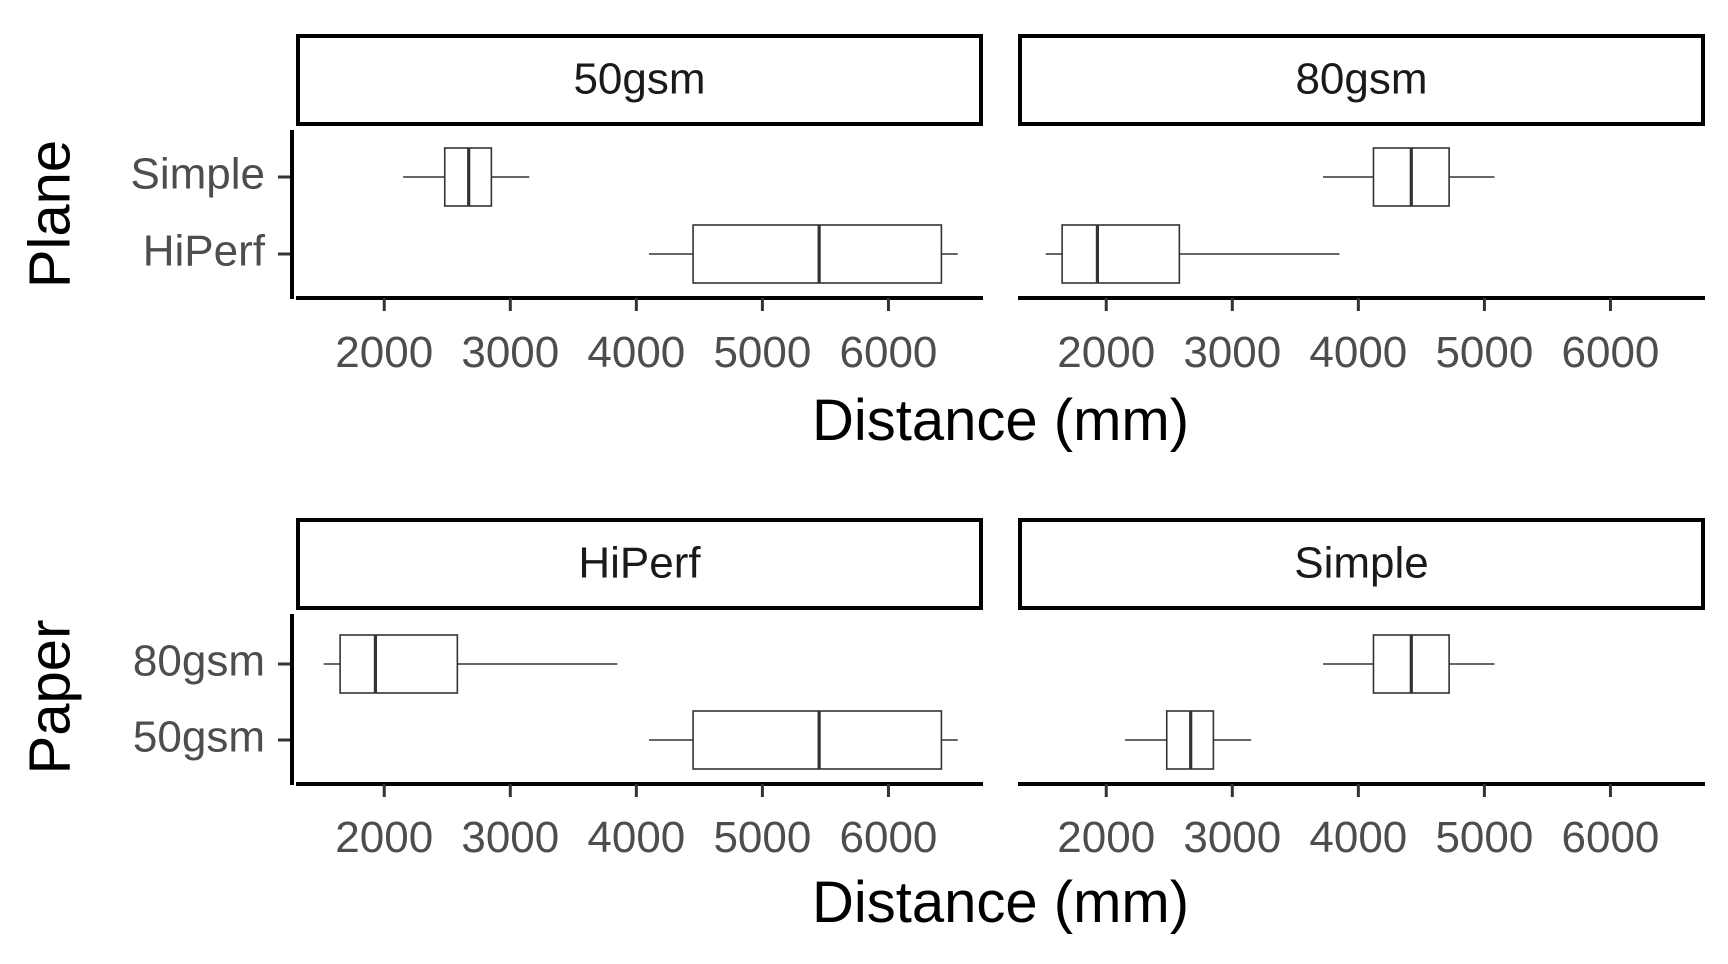  I want to click on facet-label: 50gsm, so click(639, 79).